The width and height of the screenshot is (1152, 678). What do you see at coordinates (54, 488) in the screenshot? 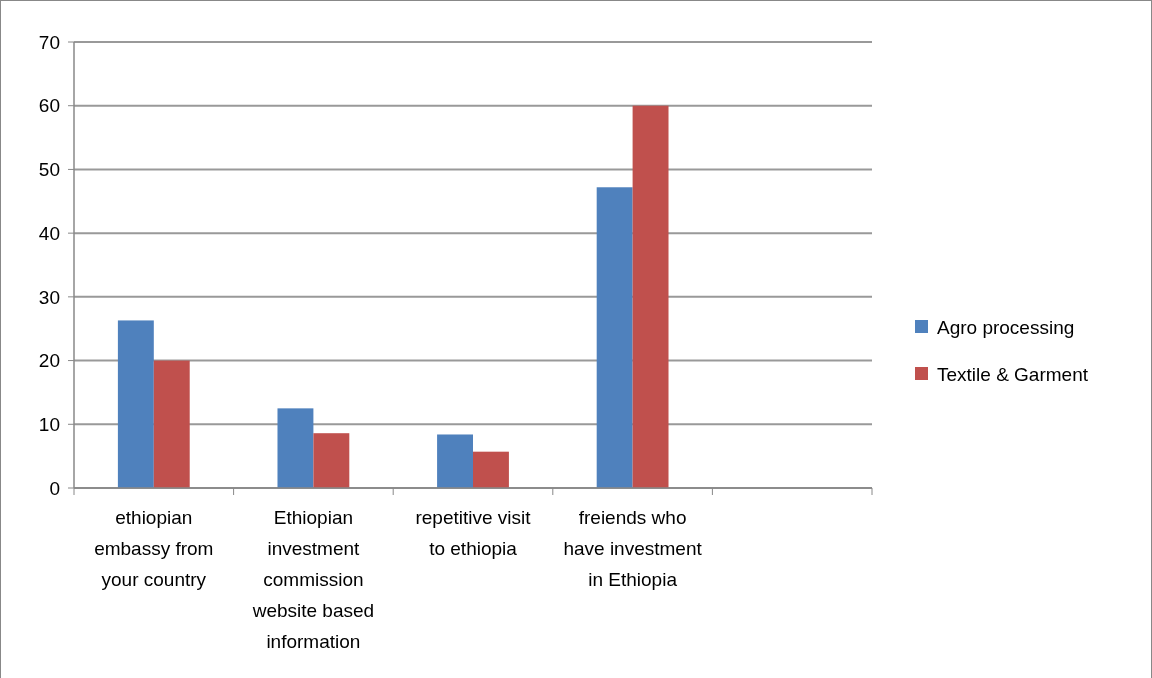
I see `y-tick-label: 0` at bounding box center [54, 488].